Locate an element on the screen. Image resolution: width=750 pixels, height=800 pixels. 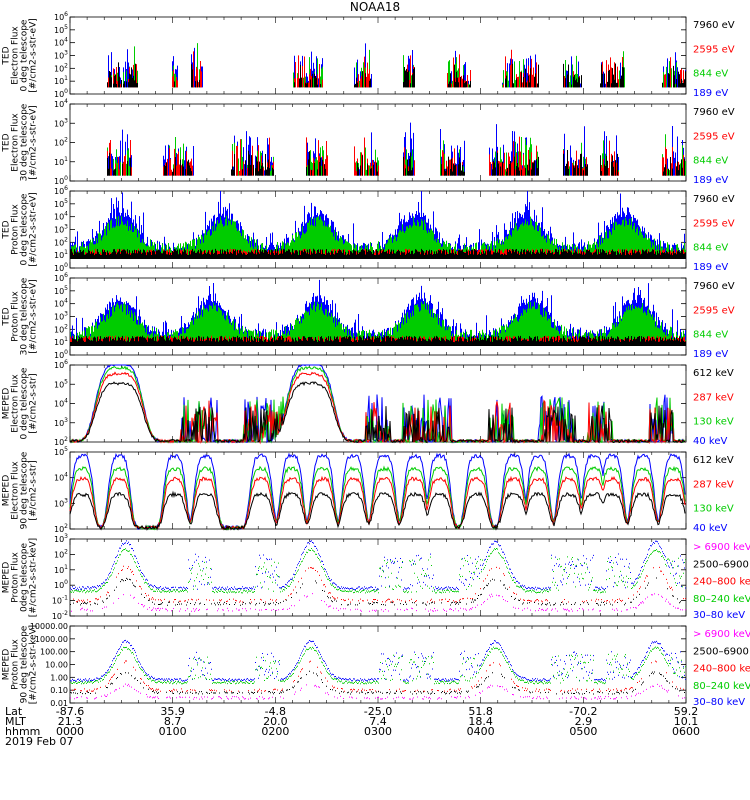
orbit-value: 0300 is located at coordinates (378, 731).